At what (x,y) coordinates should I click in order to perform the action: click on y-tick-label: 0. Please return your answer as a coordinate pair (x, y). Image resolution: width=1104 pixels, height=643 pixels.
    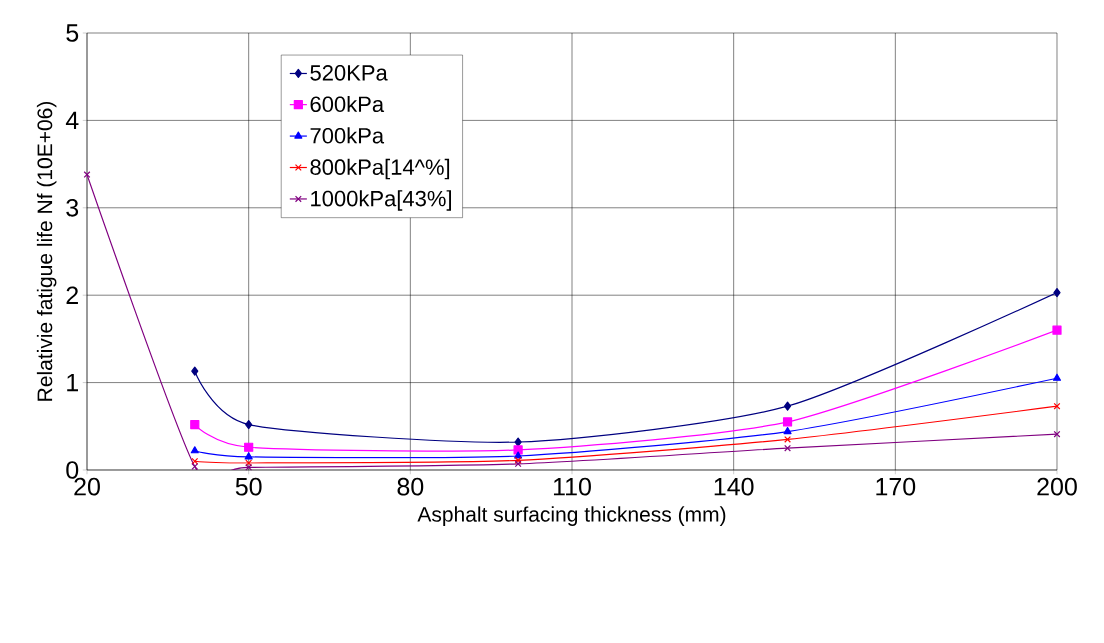
    Looking at the image, I should click on (72, 470).